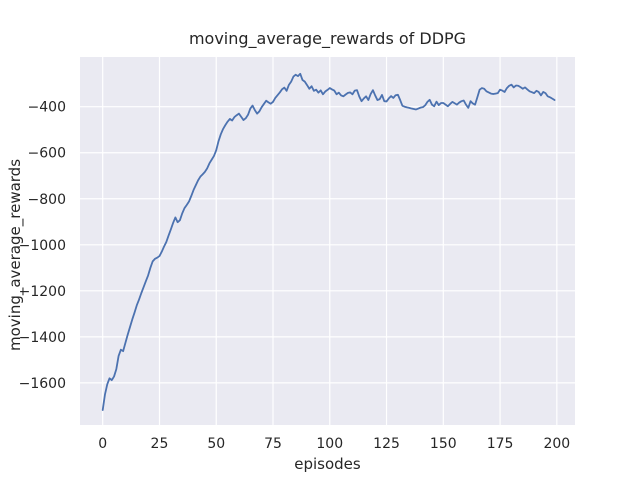  Describe the element at coordinates (160, 444) in the screenshot. I see `x-tick-label: 25` at that location.